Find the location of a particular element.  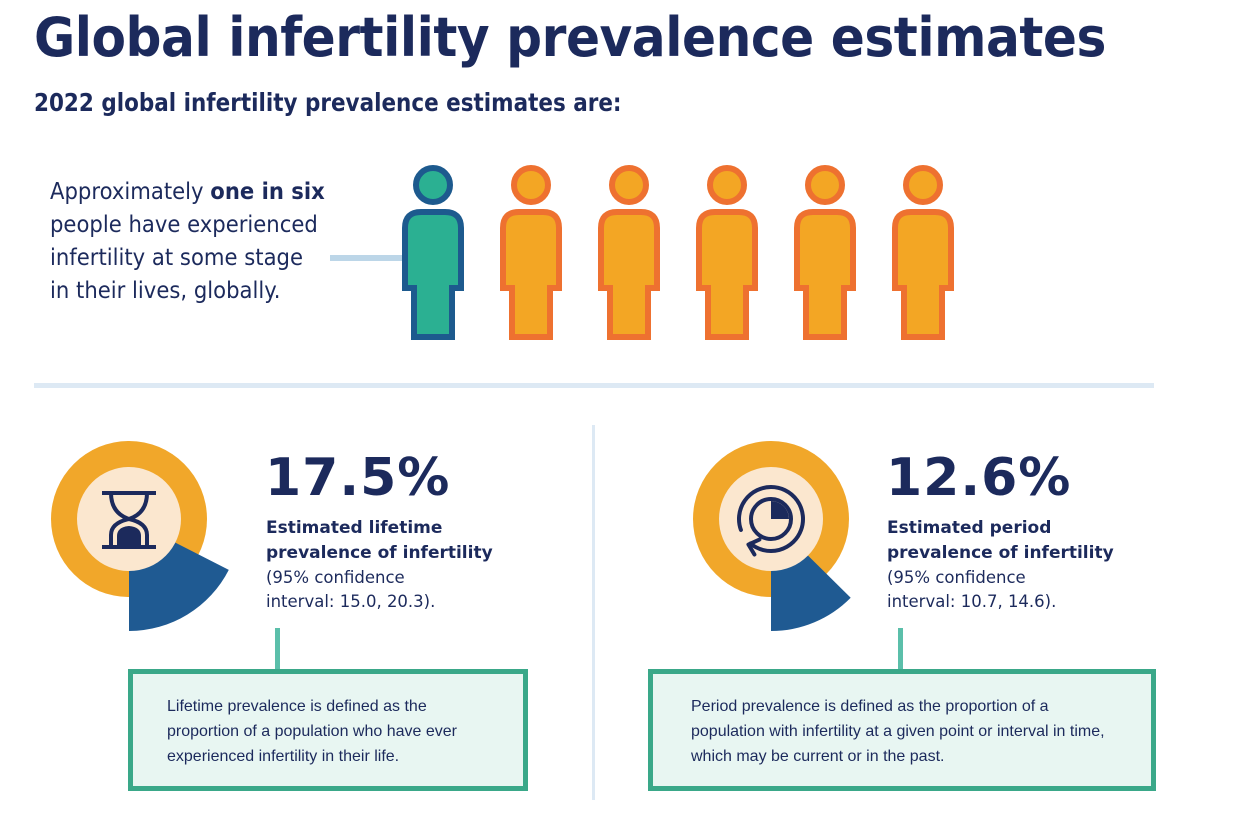

person-icon-highlighted is located at coordinates (433, 252).